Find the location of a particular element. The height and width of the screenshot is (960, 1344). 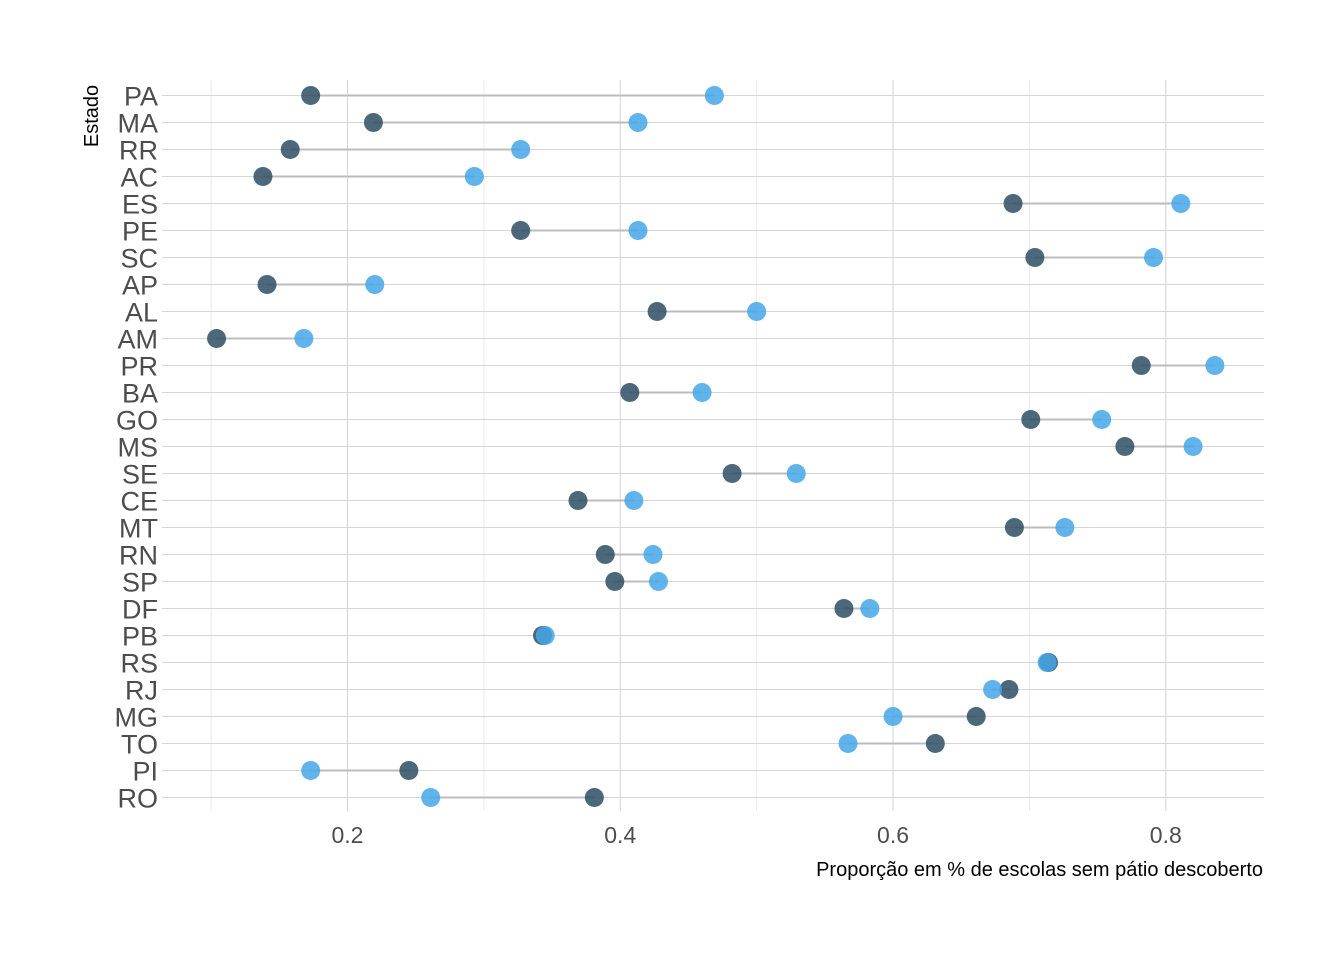

y-tick-label: RS is located at coordinates (139, 664).